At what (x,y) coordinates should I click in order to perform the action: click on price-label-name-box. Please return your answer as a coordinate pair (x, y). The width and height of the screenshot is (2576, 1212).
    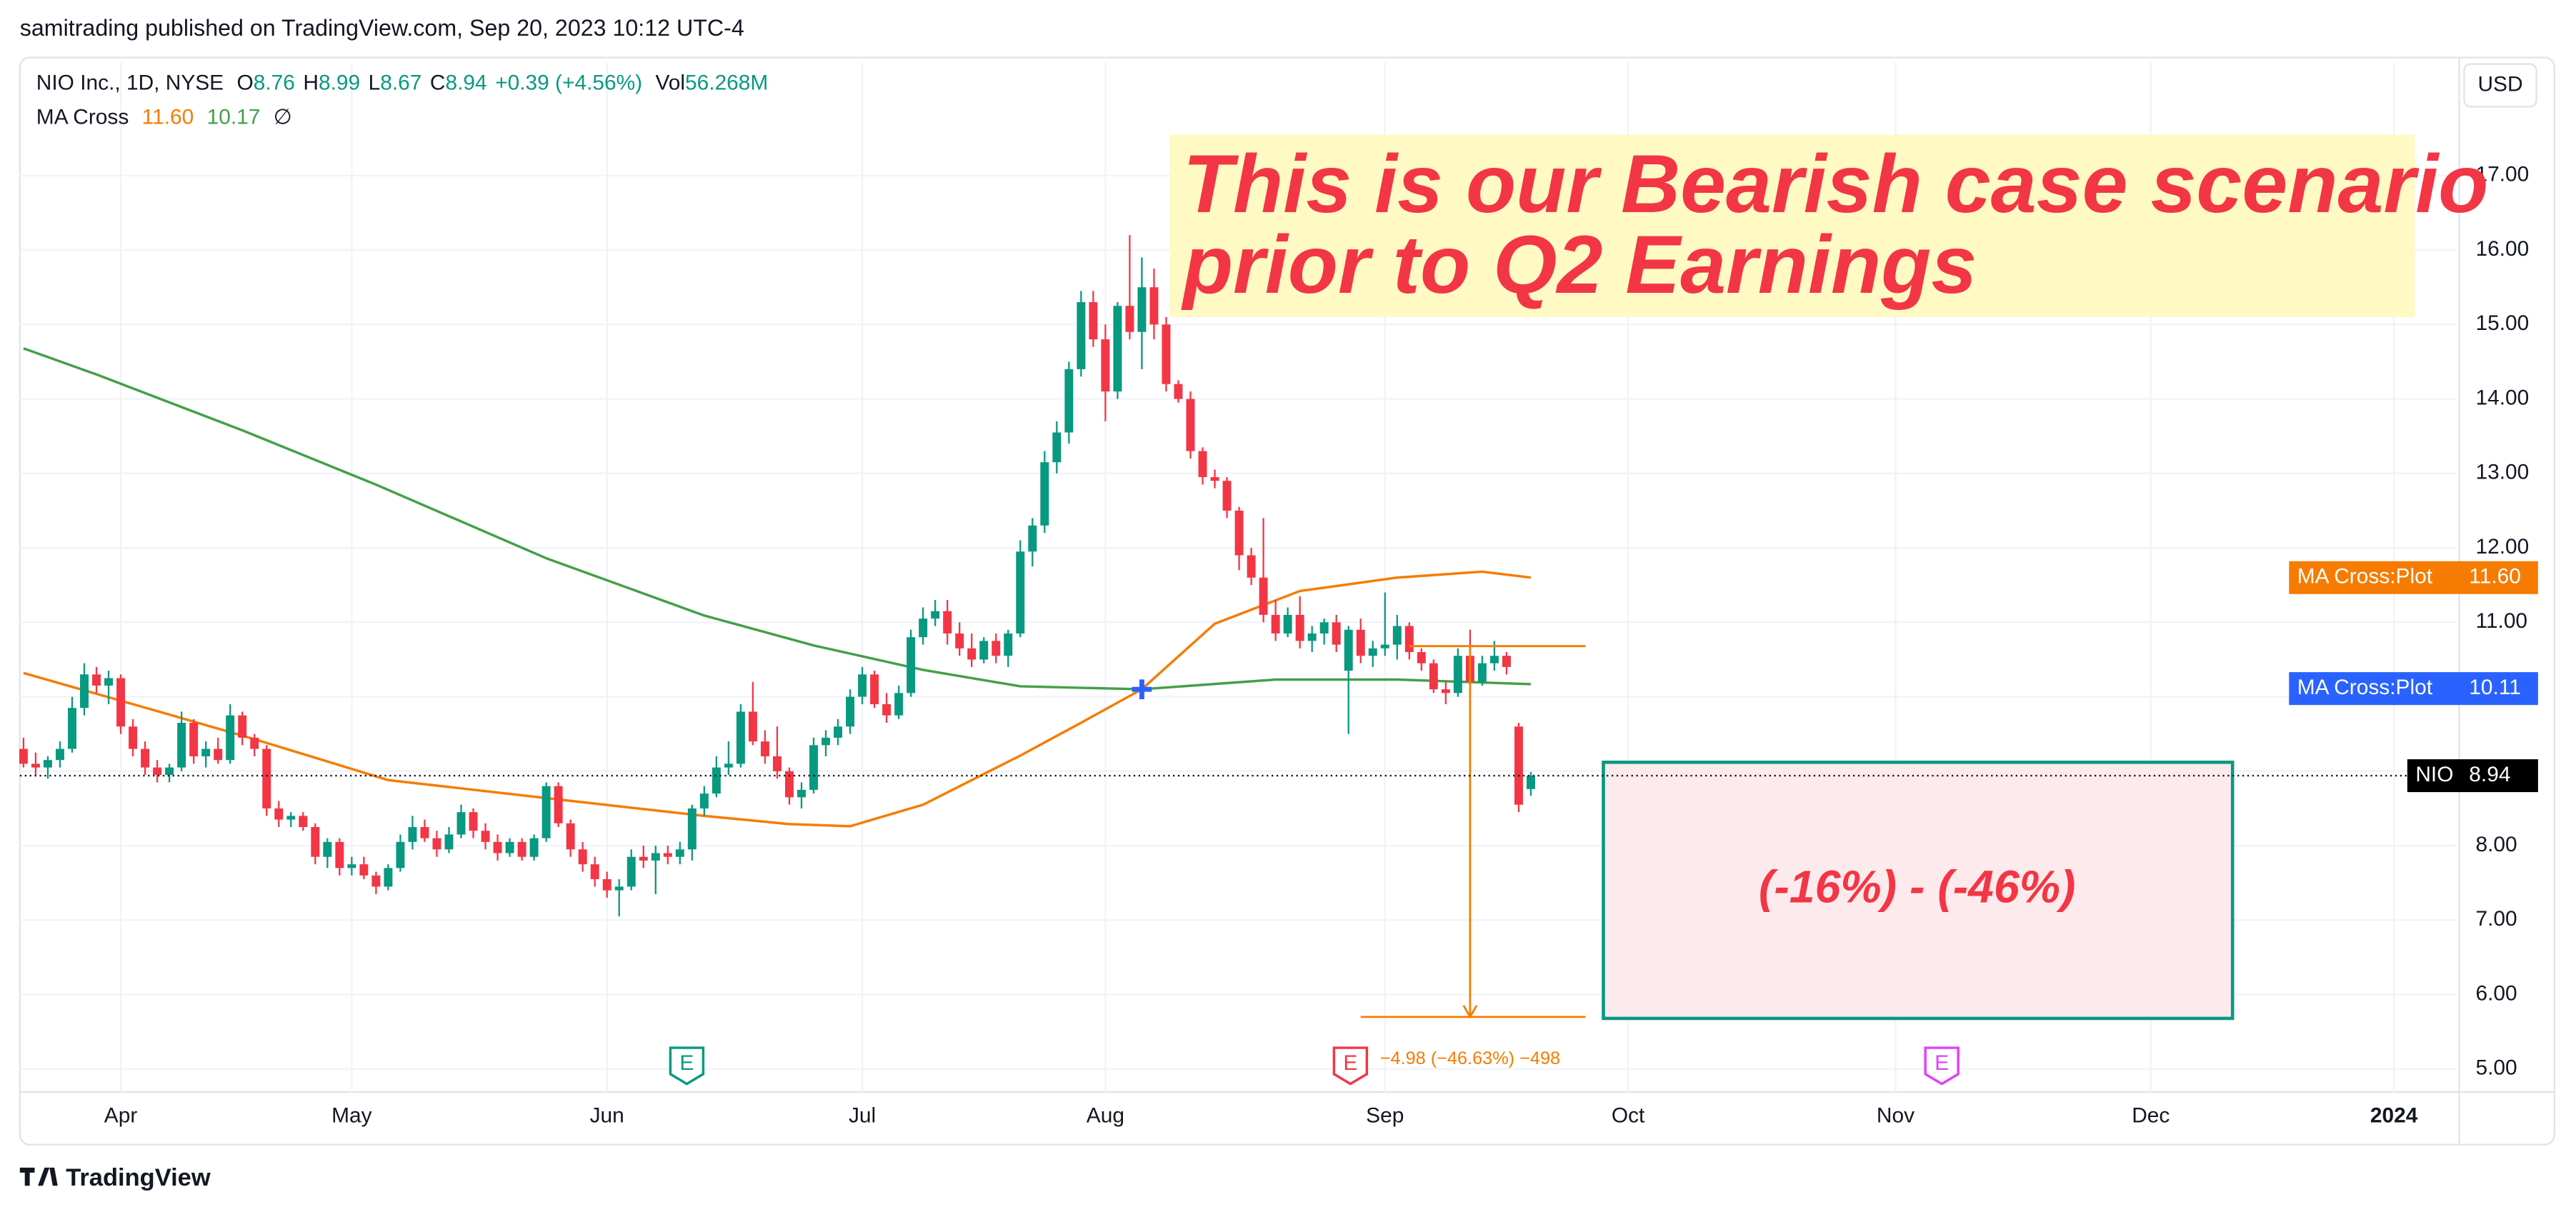
    Looking at the image, I should click on (2433, 776).